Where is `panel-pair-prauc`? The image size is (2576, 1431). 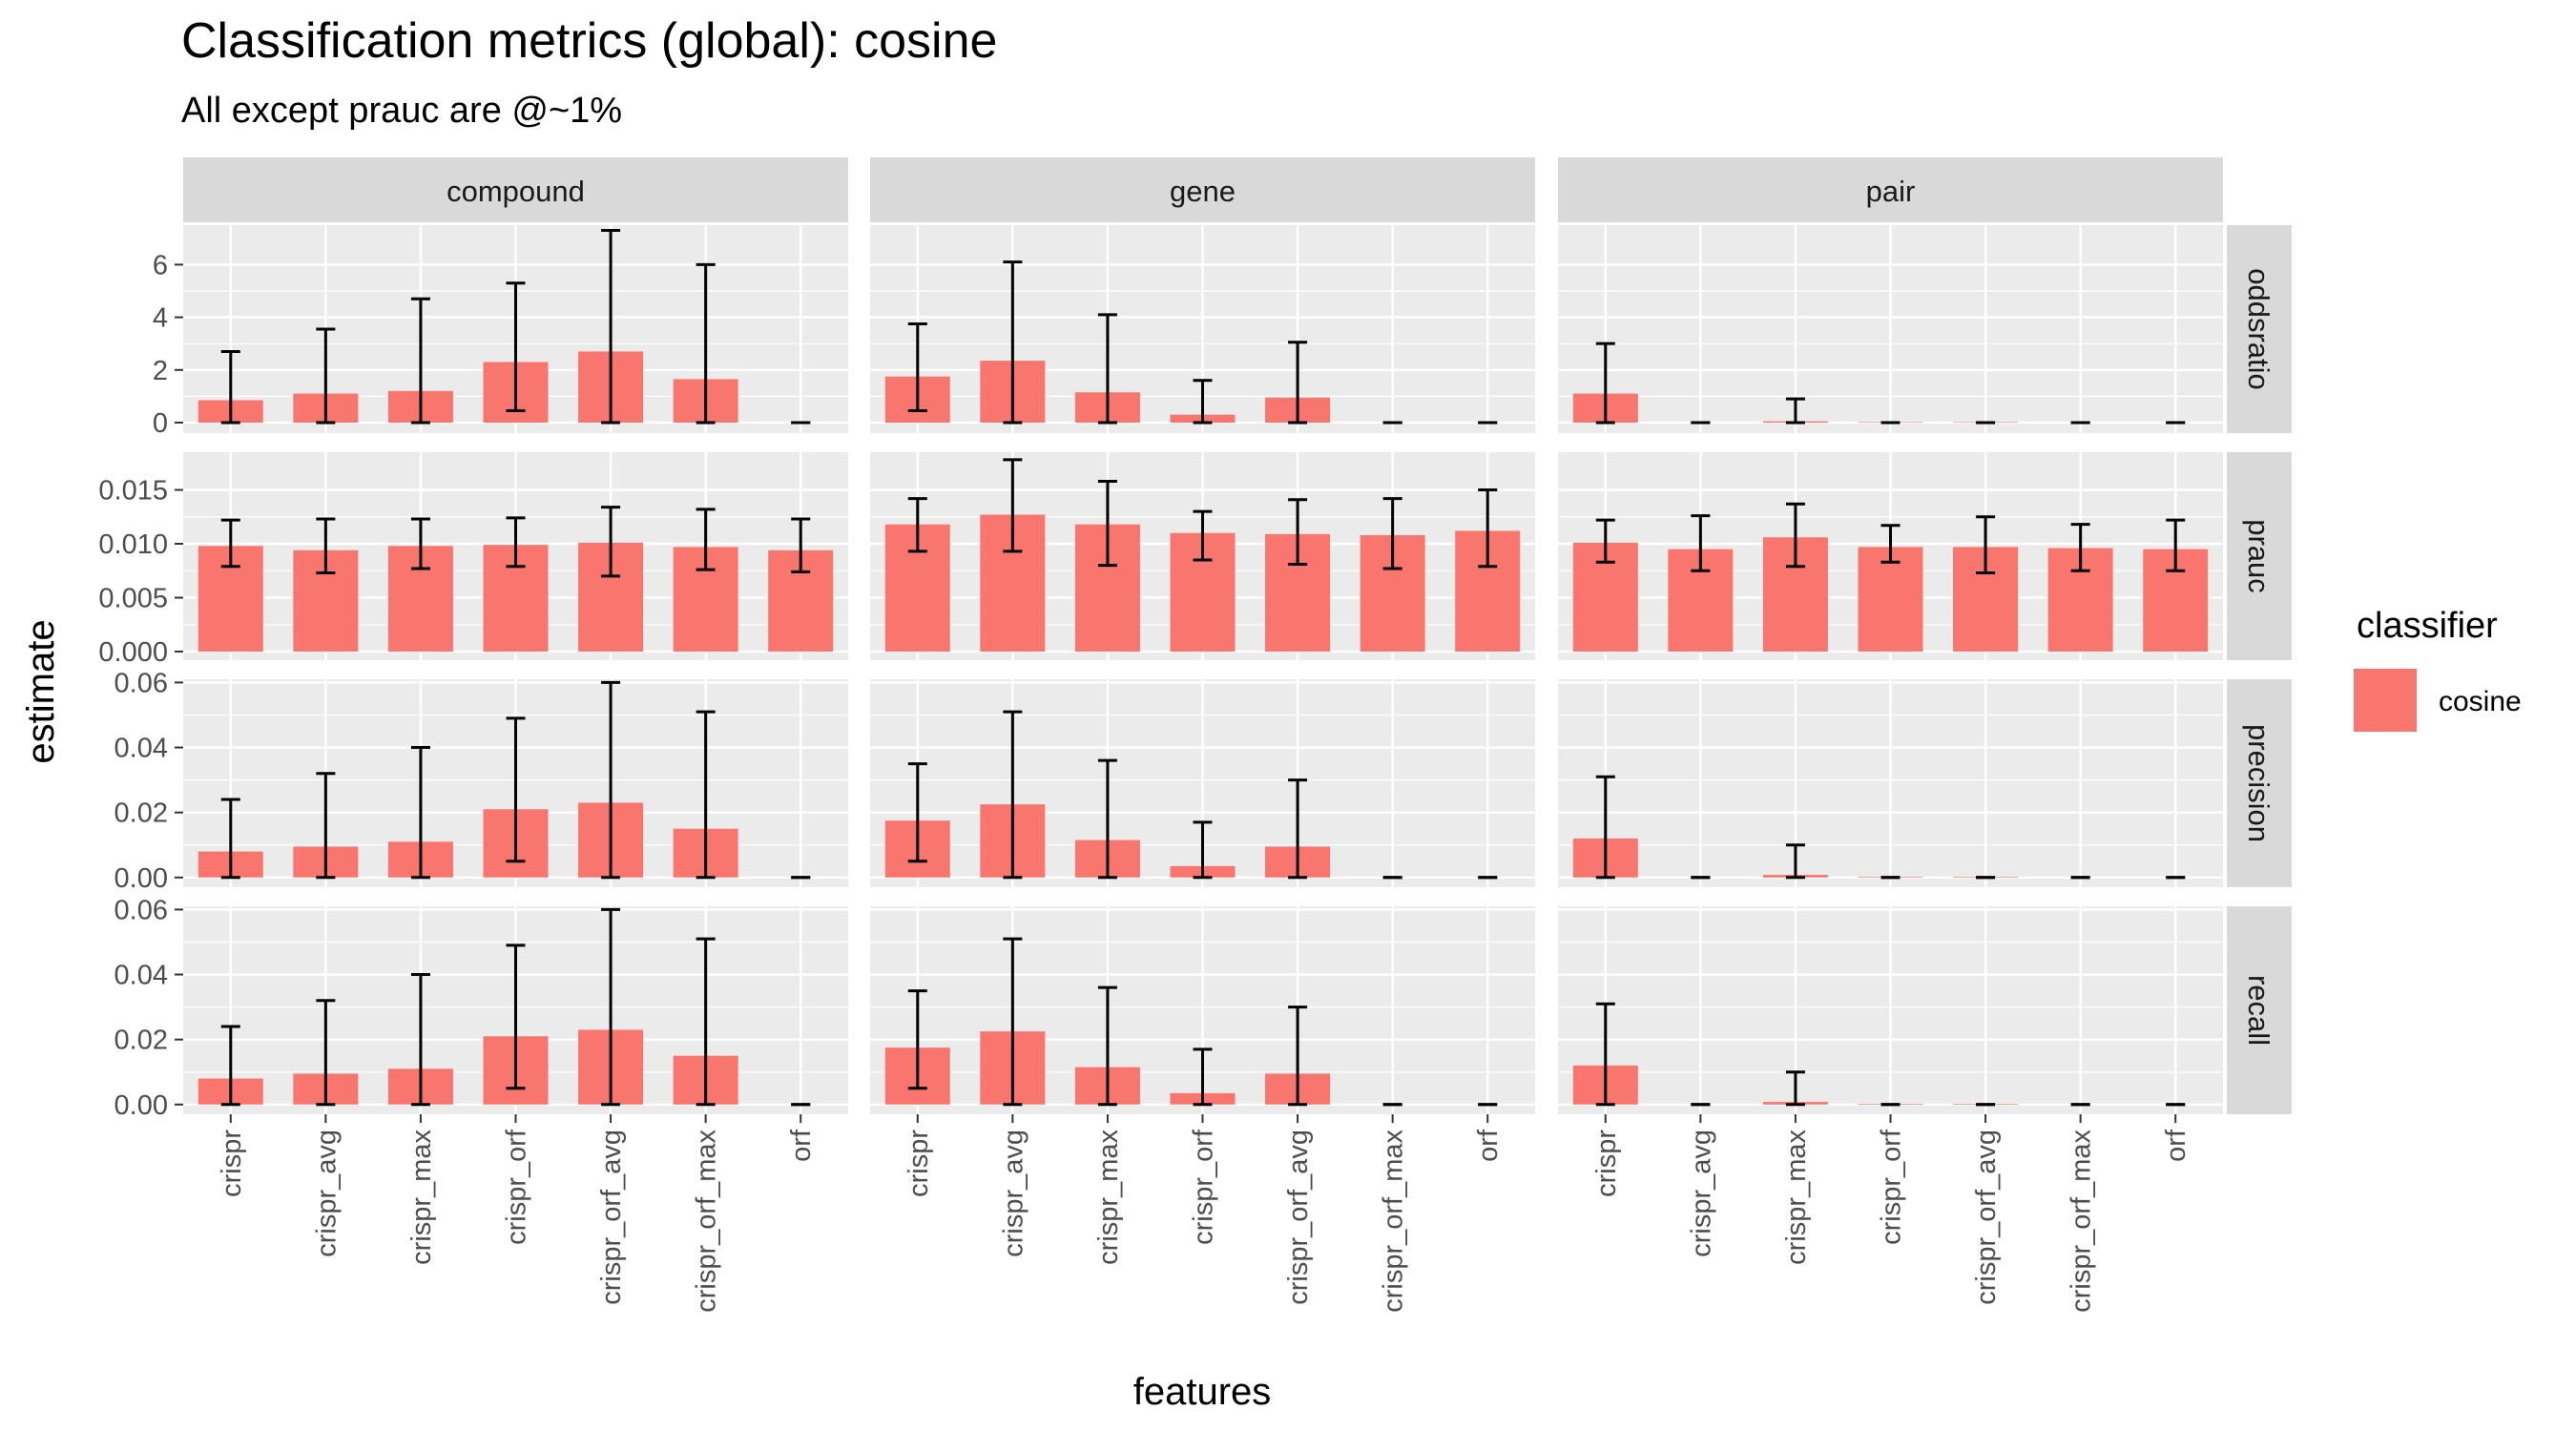
panel-pair-prauc is located at coordinates (1890, 556).